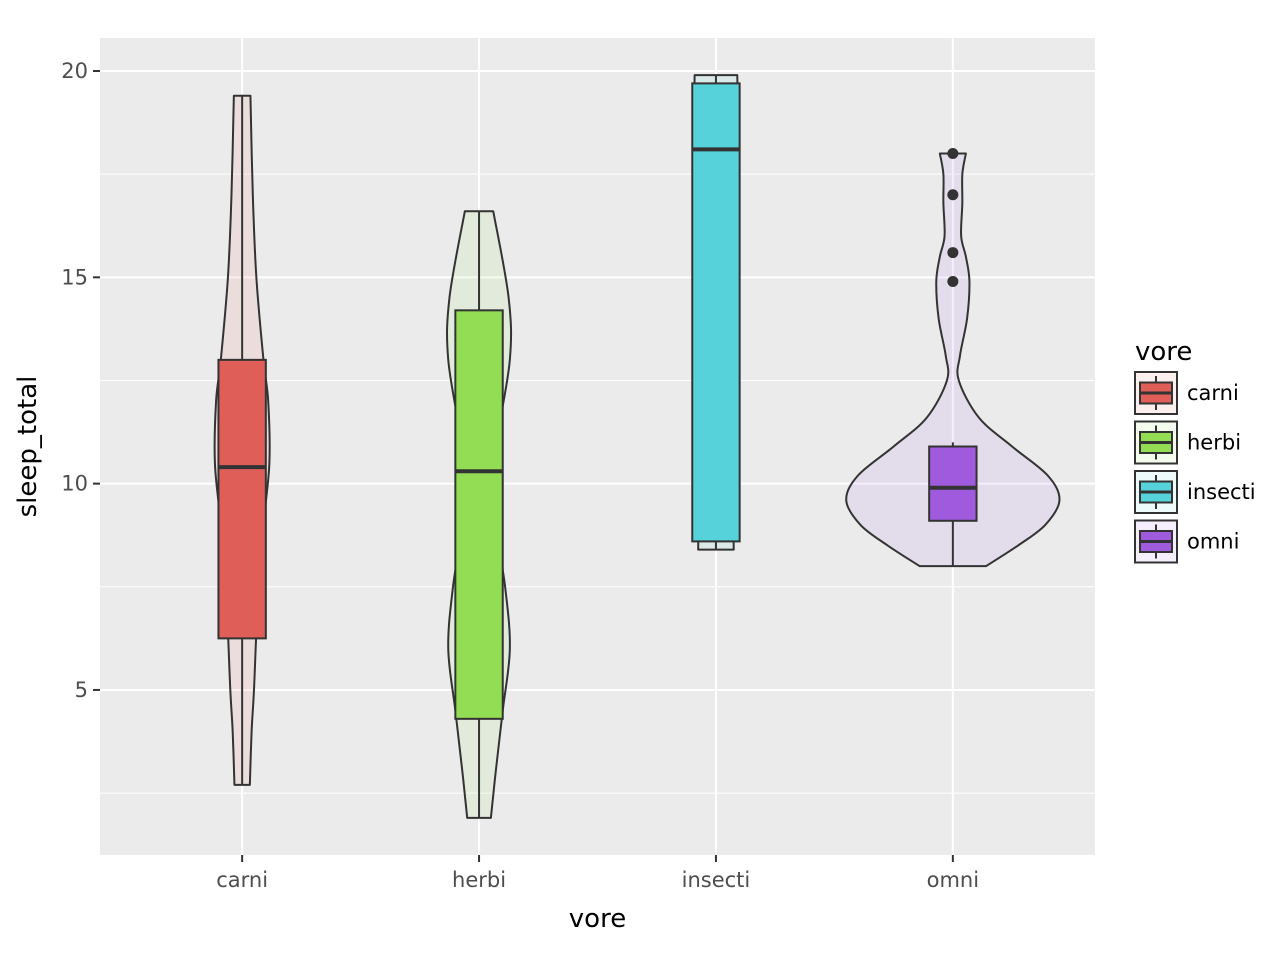  What do you see at coordinates (242, 880) in the screenshot?
I see `x-tick-label: carni` at bounding box center [242, 880].